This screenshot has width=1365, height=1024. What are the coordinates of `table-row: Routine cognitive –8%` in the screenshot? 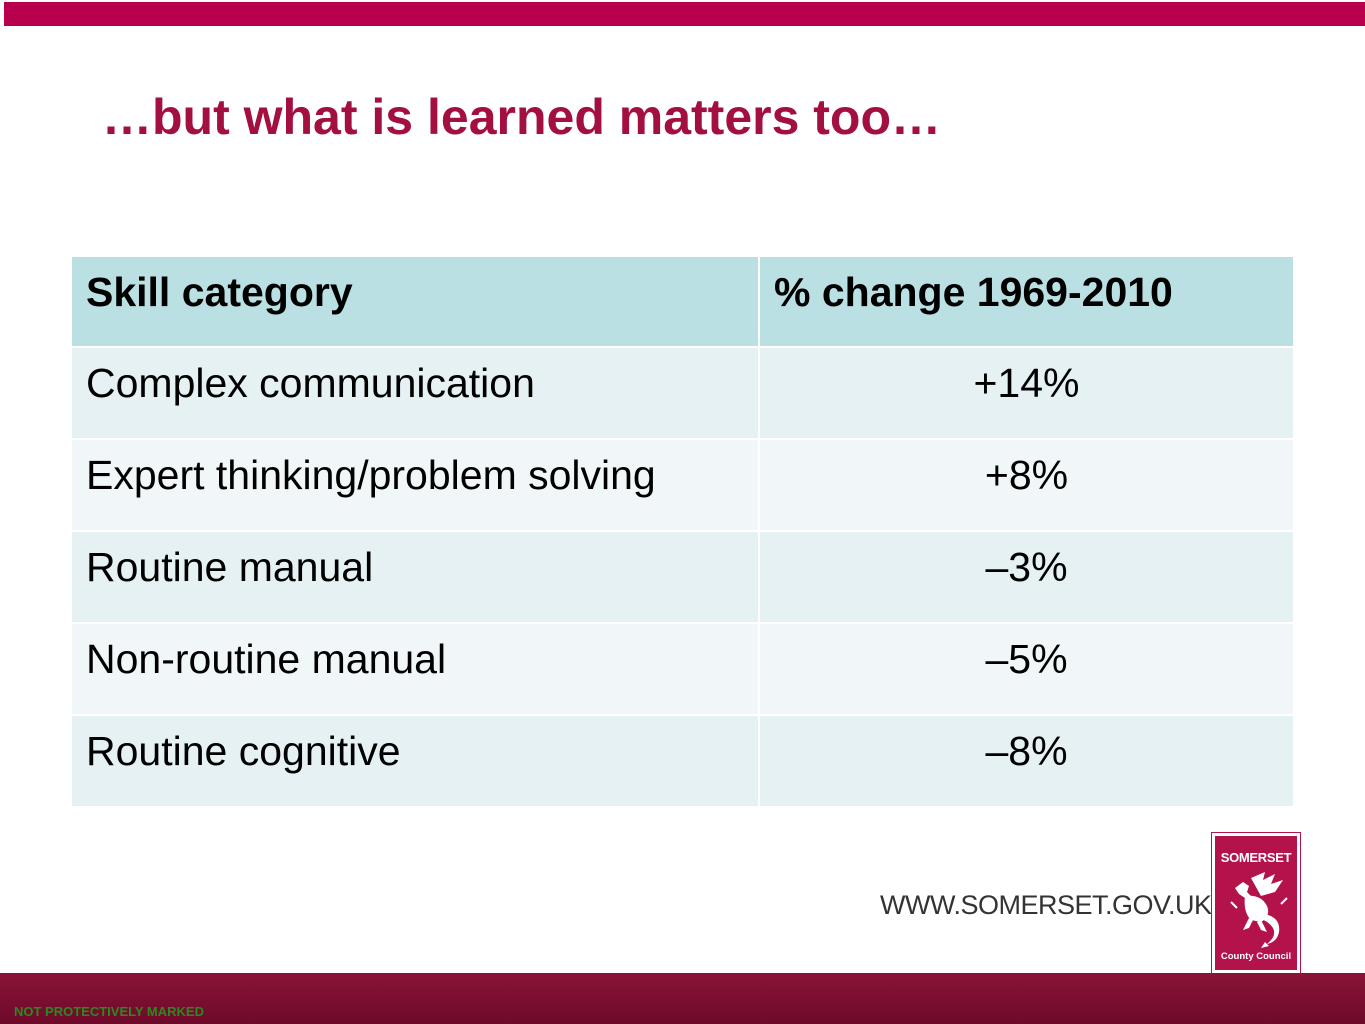 It's located at (682, 761).